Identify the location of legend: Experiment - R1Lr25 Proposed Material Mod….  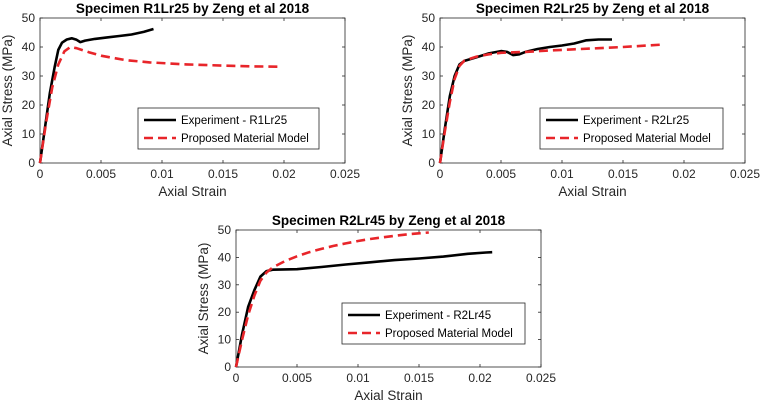
(228, 128).